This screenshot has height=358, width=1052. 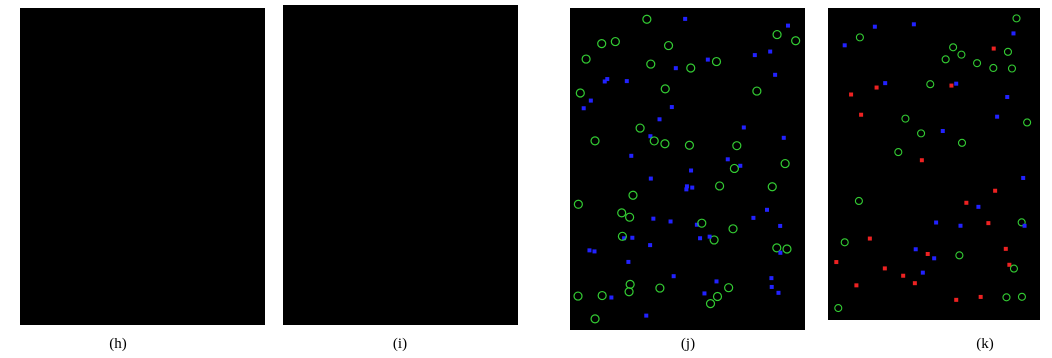 What do you see at coordinates (985, 344) in the screenshot?
I see `panel-label: (k)` at bounding box center [985, 344].